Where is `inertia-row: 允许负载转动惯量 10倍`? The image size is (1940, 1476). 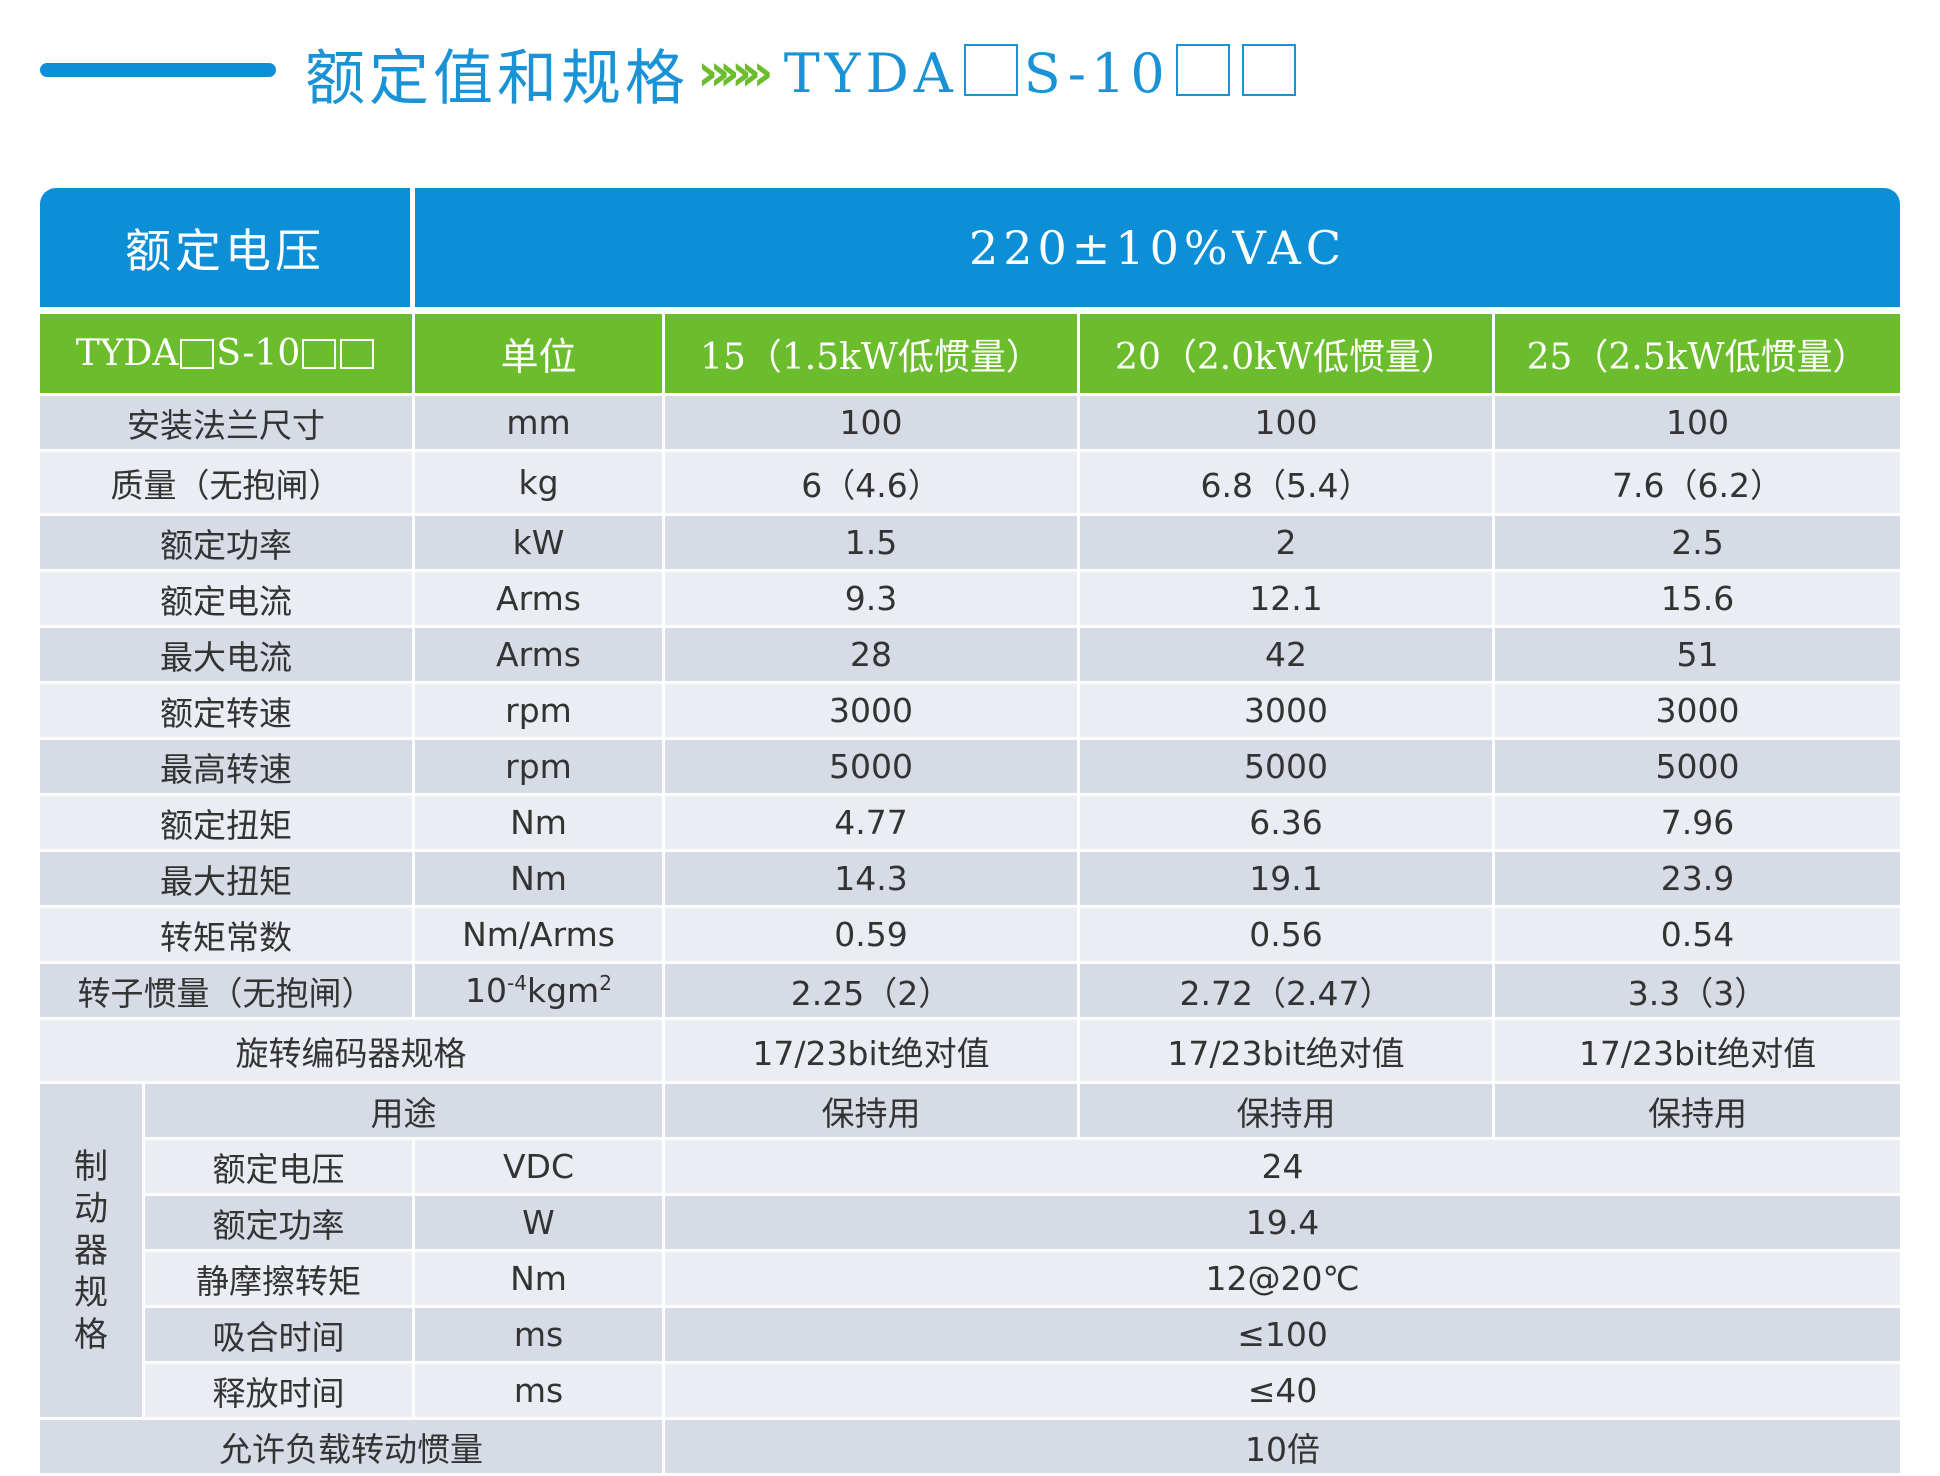 inertia-row: 允许负载转动惯量 10倍 is located at coordinates (970, 1448).